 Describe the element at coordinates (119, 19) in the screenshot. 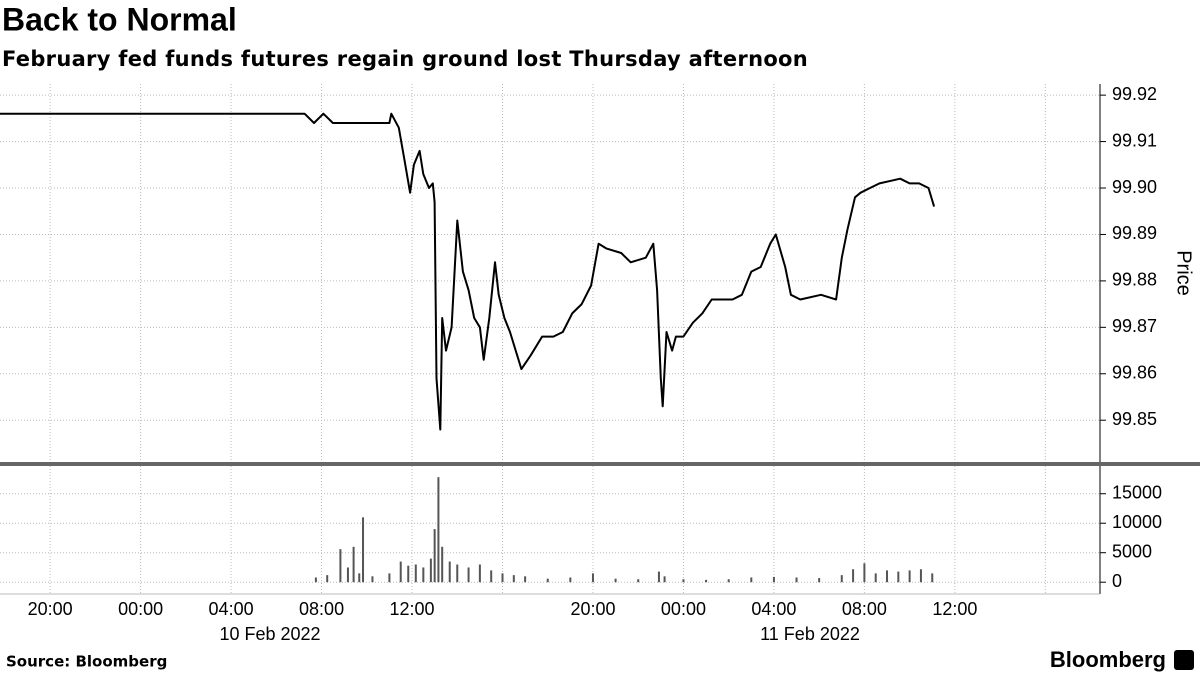

I see `chart-title: Back to Normal` at that location.